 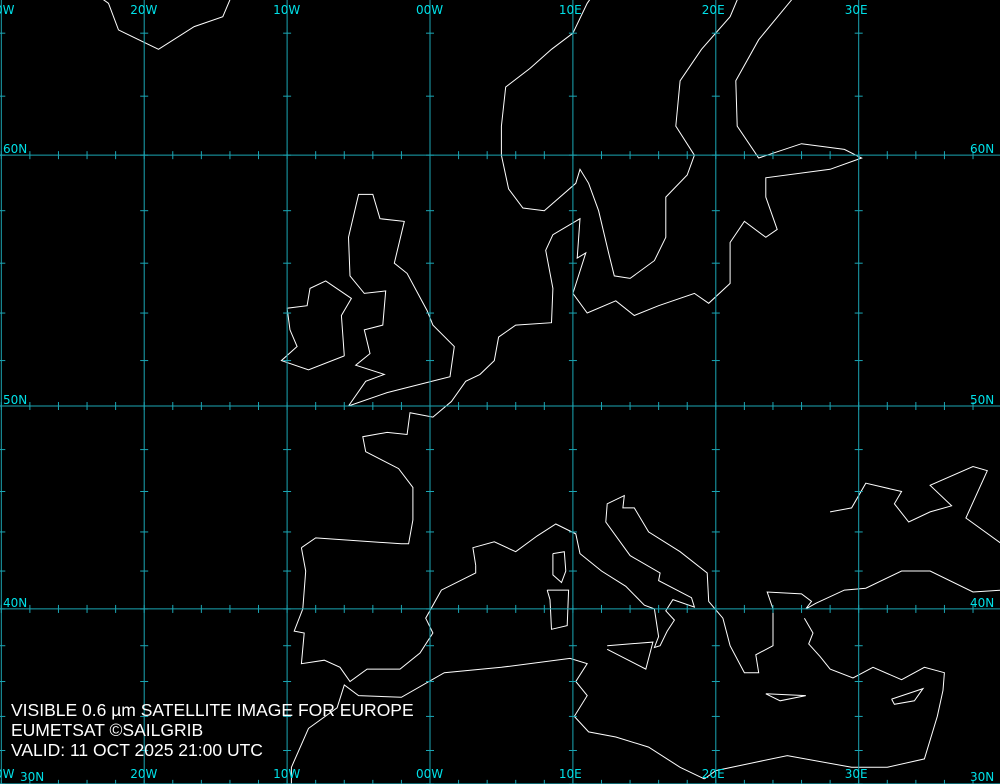 What do you see at coordinates (137, 750) in the screenshot?
I see `caption-valid-time: VALID: 11 OCT 2025 21:00 UTC` at bounding box center [137, 750].